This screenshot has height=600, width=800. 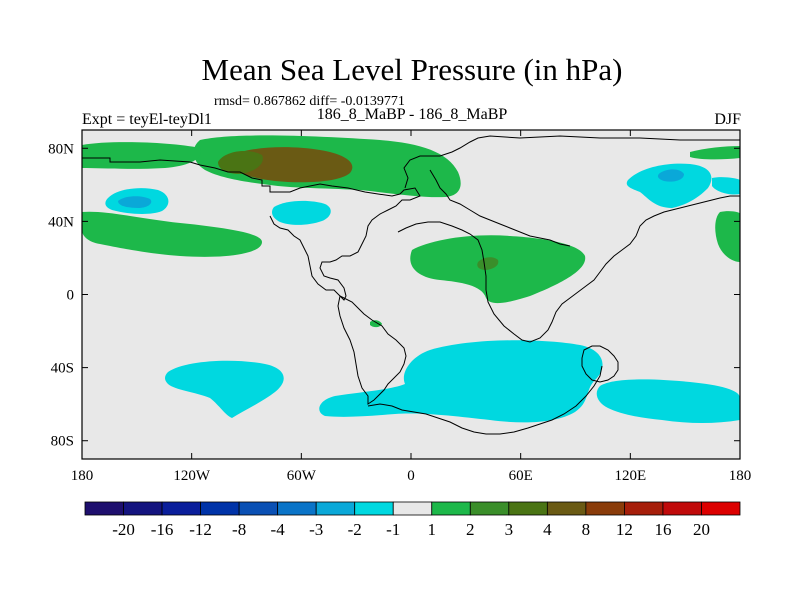 I want to click on region-asia-high-core, so click(x=488, y=263).